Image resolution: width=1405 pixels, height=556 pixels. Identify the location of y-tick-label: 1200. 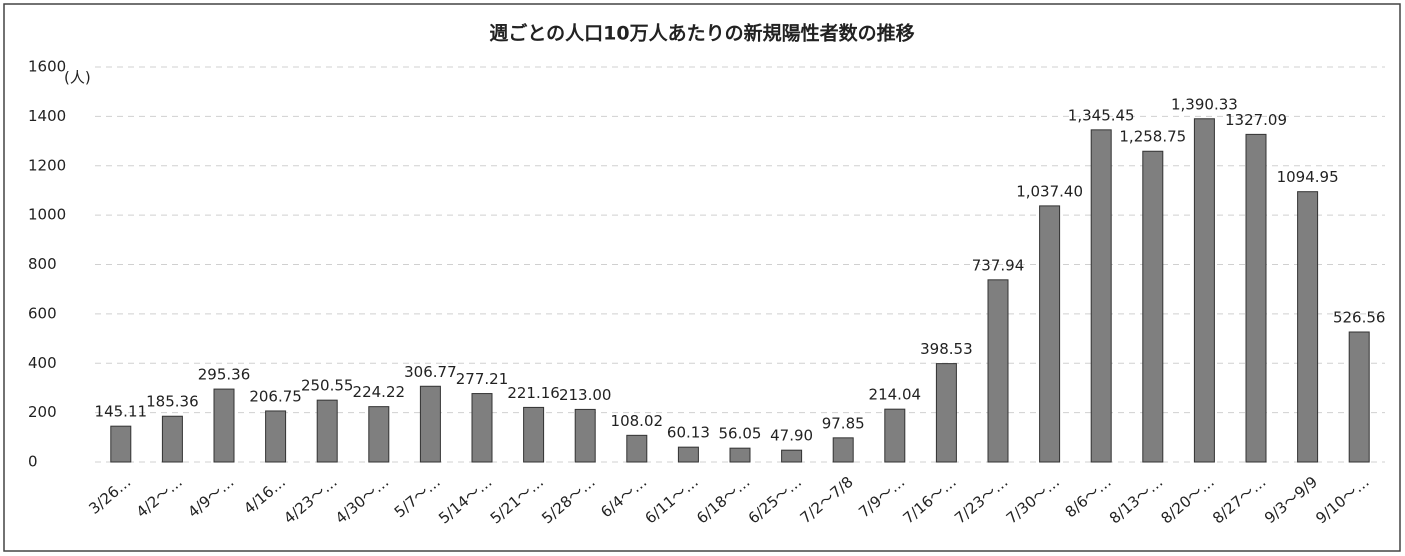
(47, 165).